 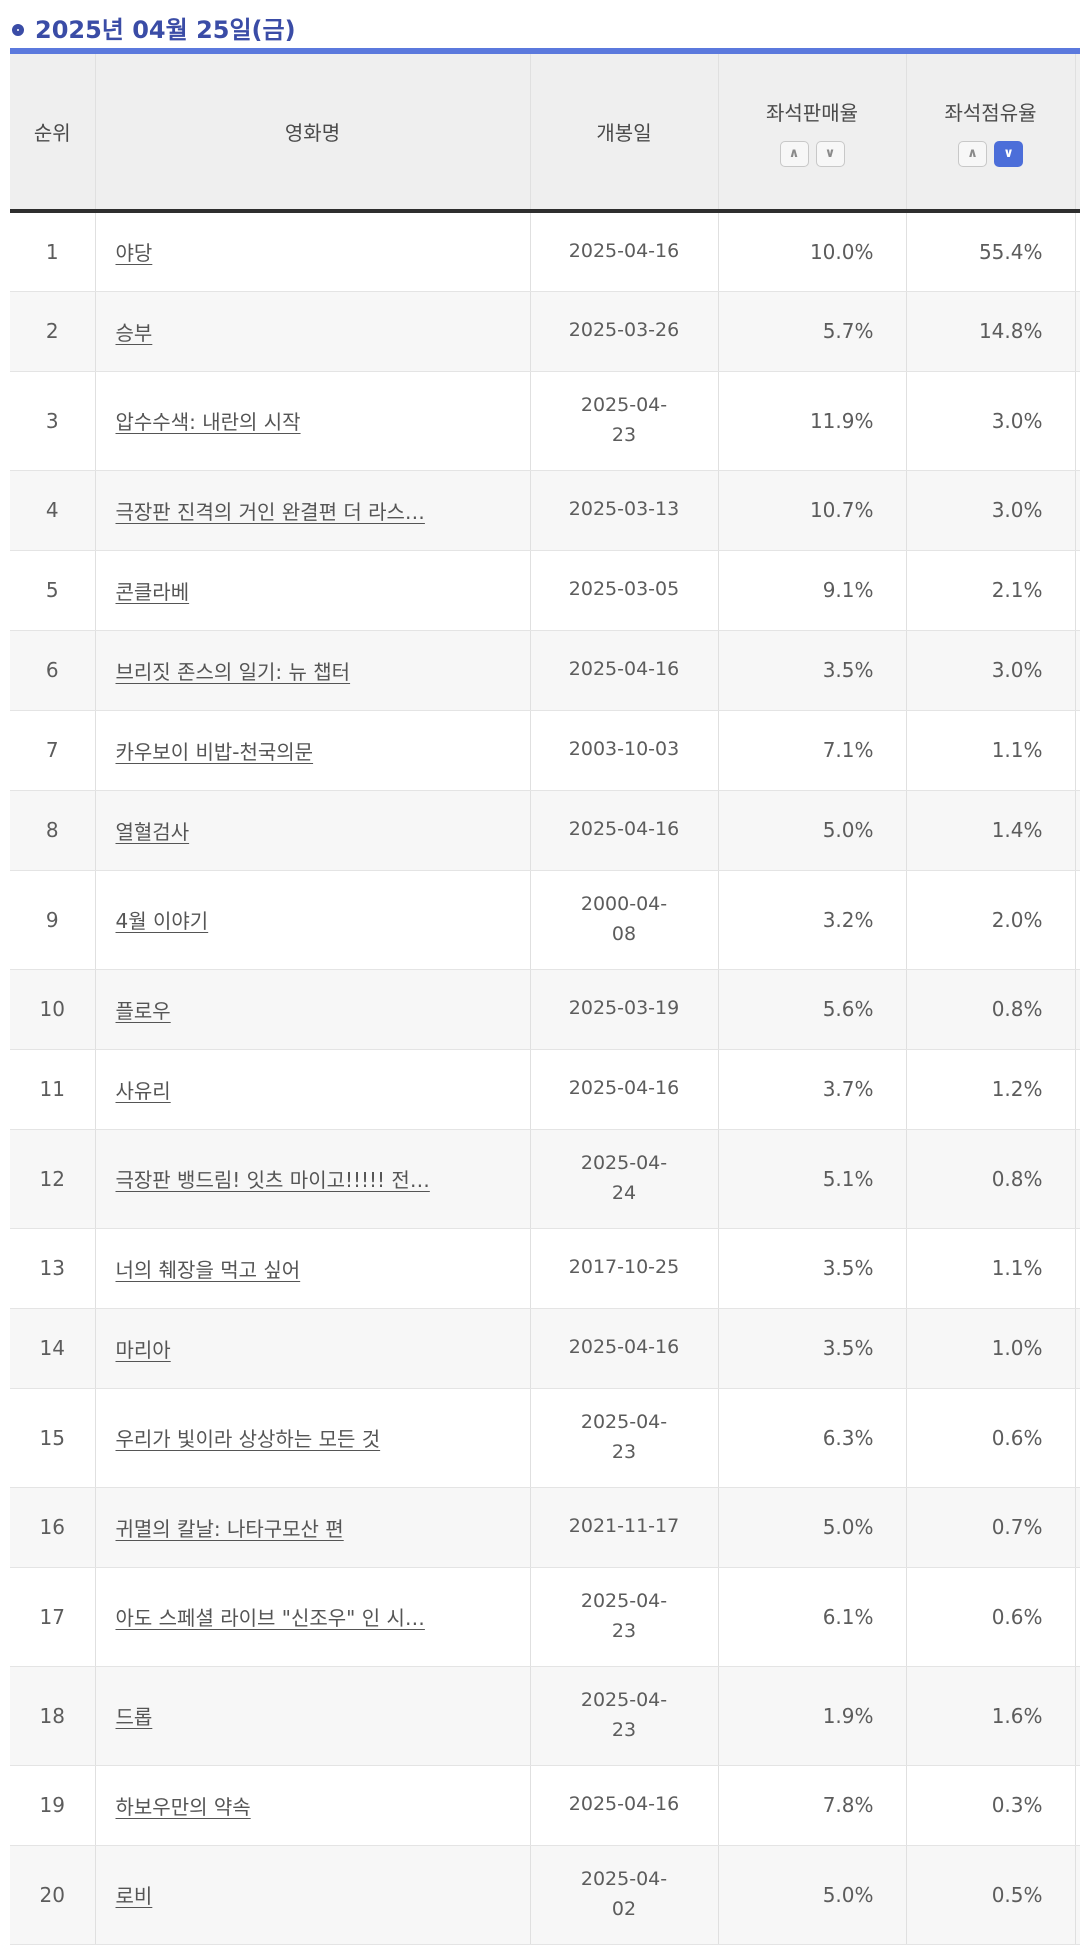 I want to click on rank-cell: 20, so click(x=52, y=1895).